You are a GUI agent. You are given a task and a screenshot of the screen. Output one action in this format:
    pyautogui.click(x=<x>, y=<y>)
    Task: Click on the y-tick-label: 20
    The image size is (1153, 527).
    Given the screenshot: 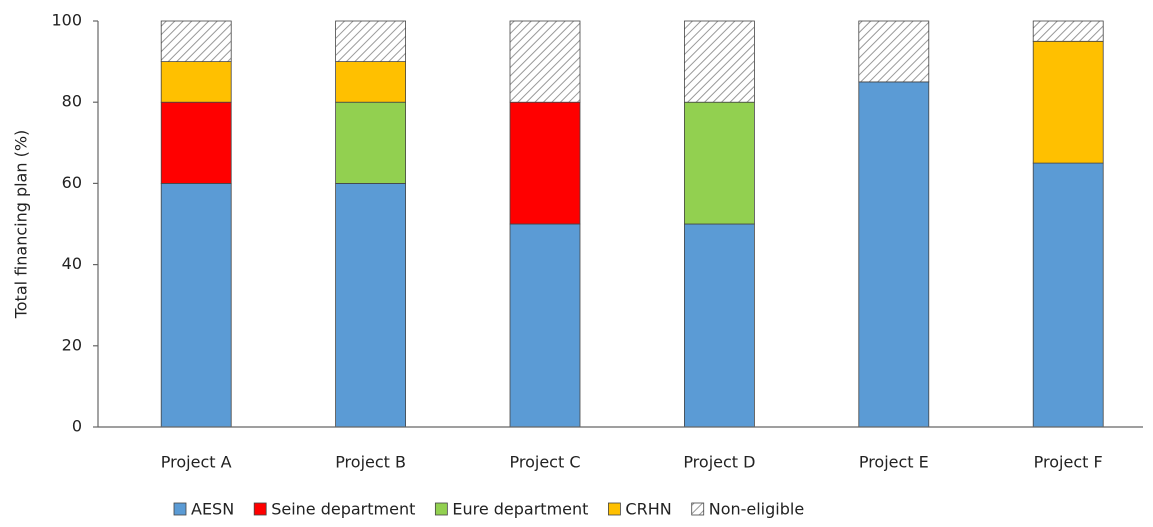 What is the action you would take?
    pyautogui.click(x=72, y=344)
    